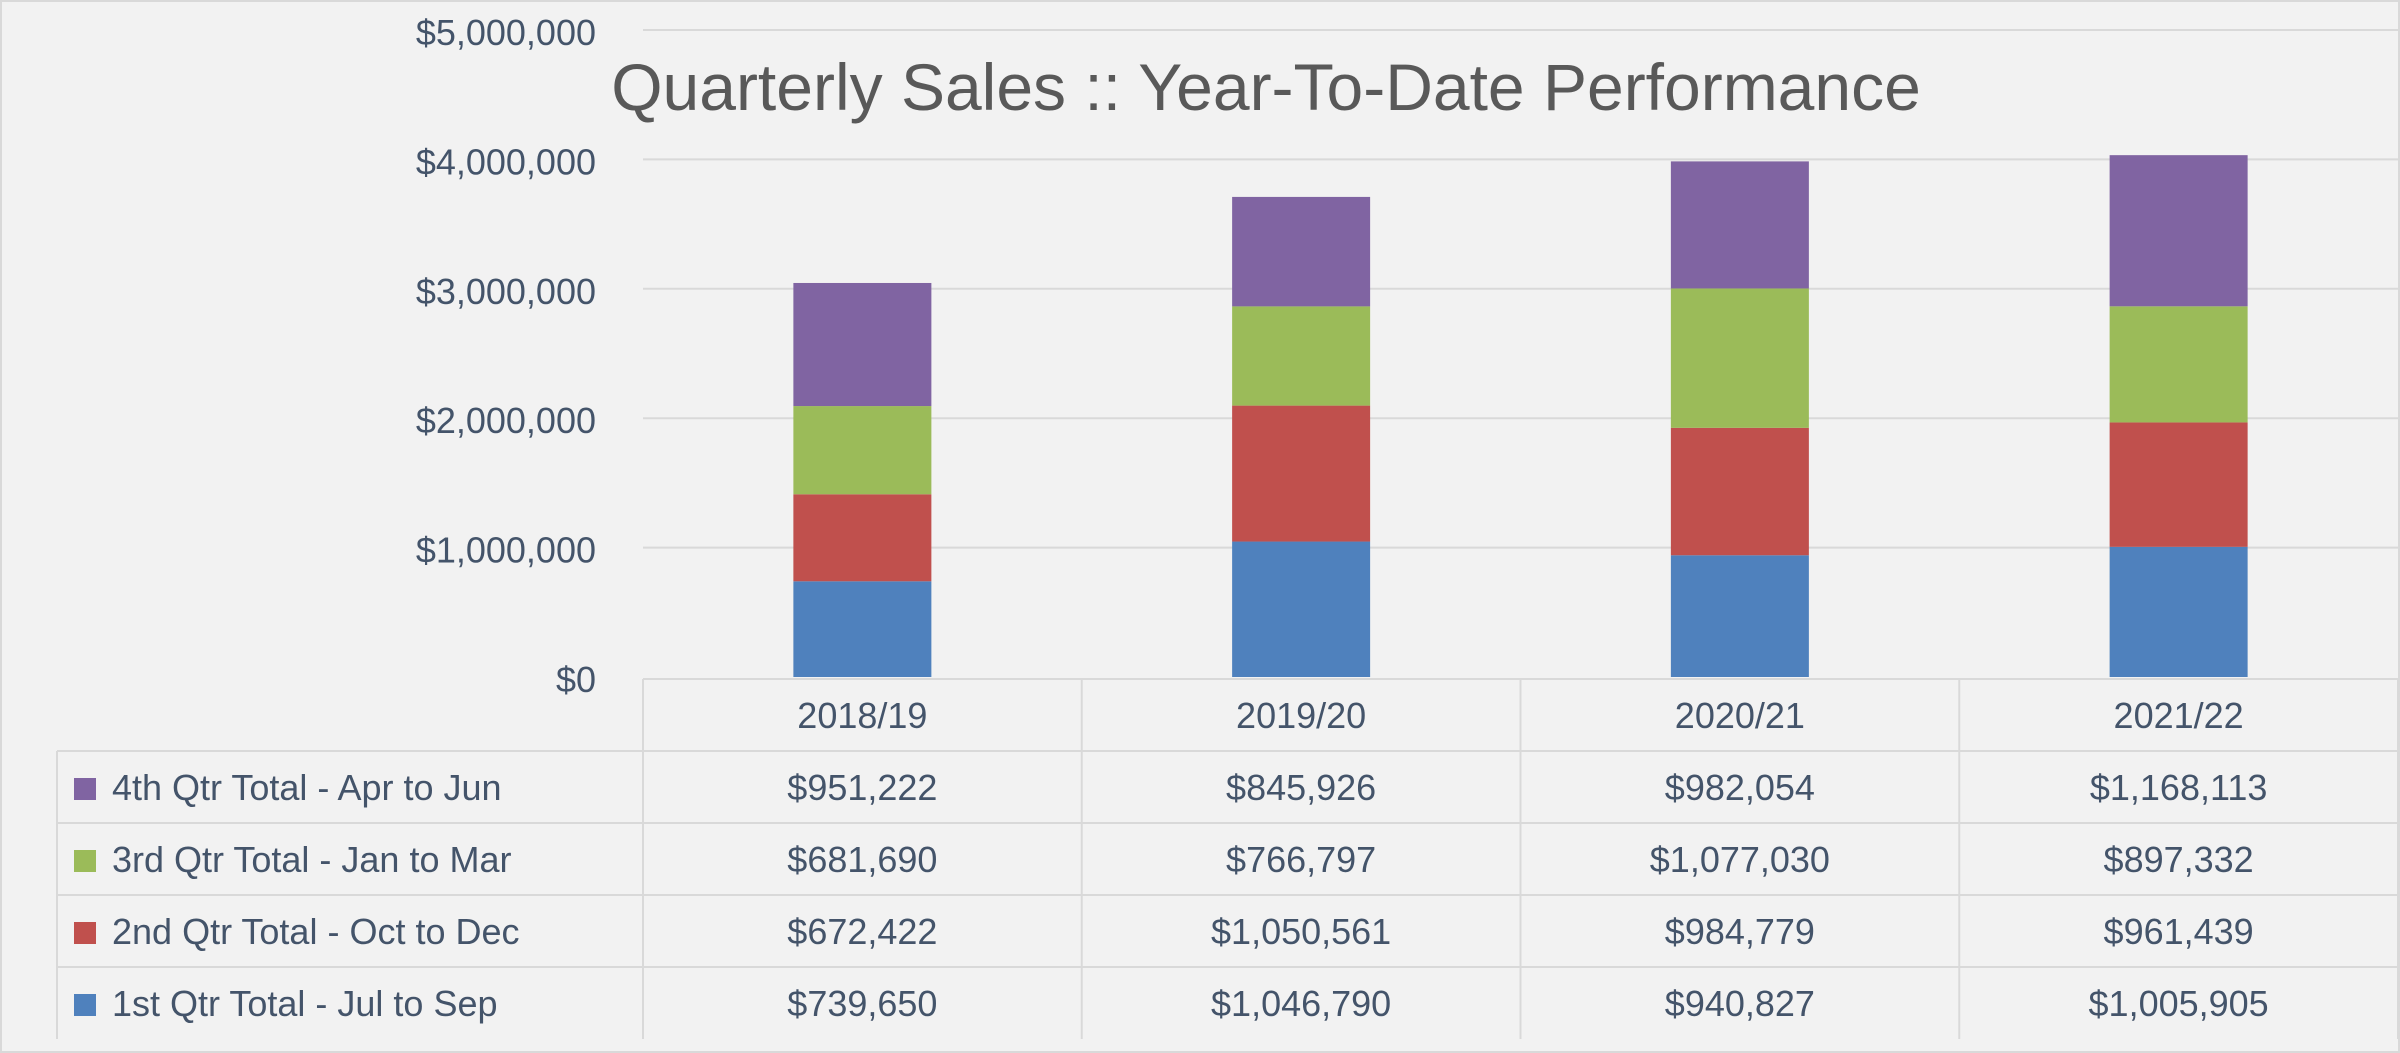 The width and height of the screenshot is (2400, 1053). What do you see at coordinates (862, 1003) in the screenshot?
I see `data-label: $739,650` at bounding box center [862, 1003].